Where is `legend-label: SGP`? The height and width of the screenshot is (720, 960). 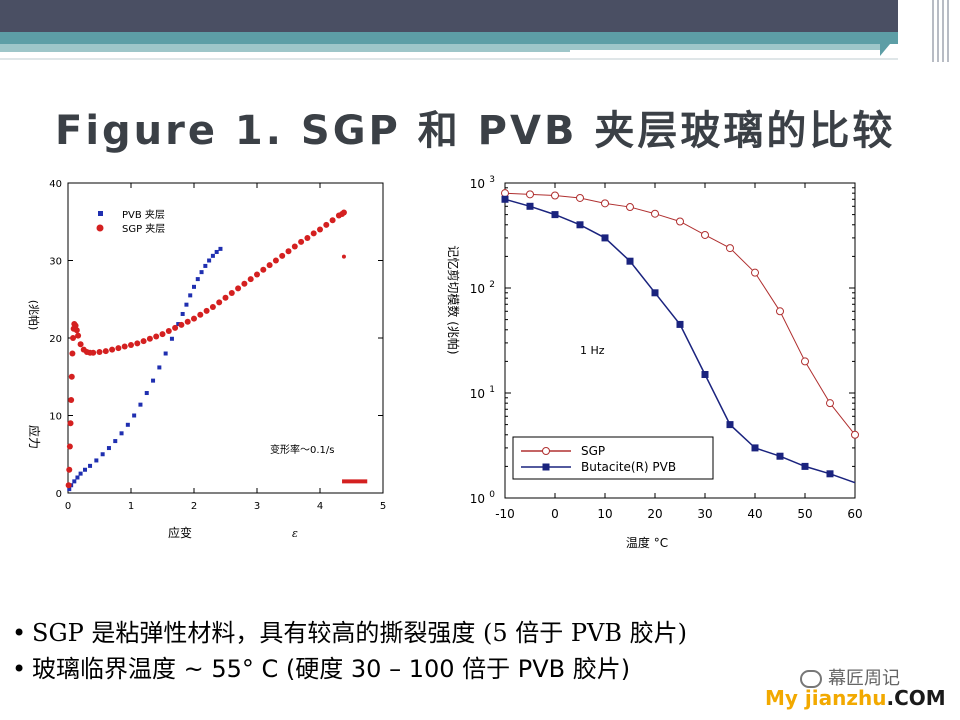
legend-label: SGP is located at coordinates (593, 451).